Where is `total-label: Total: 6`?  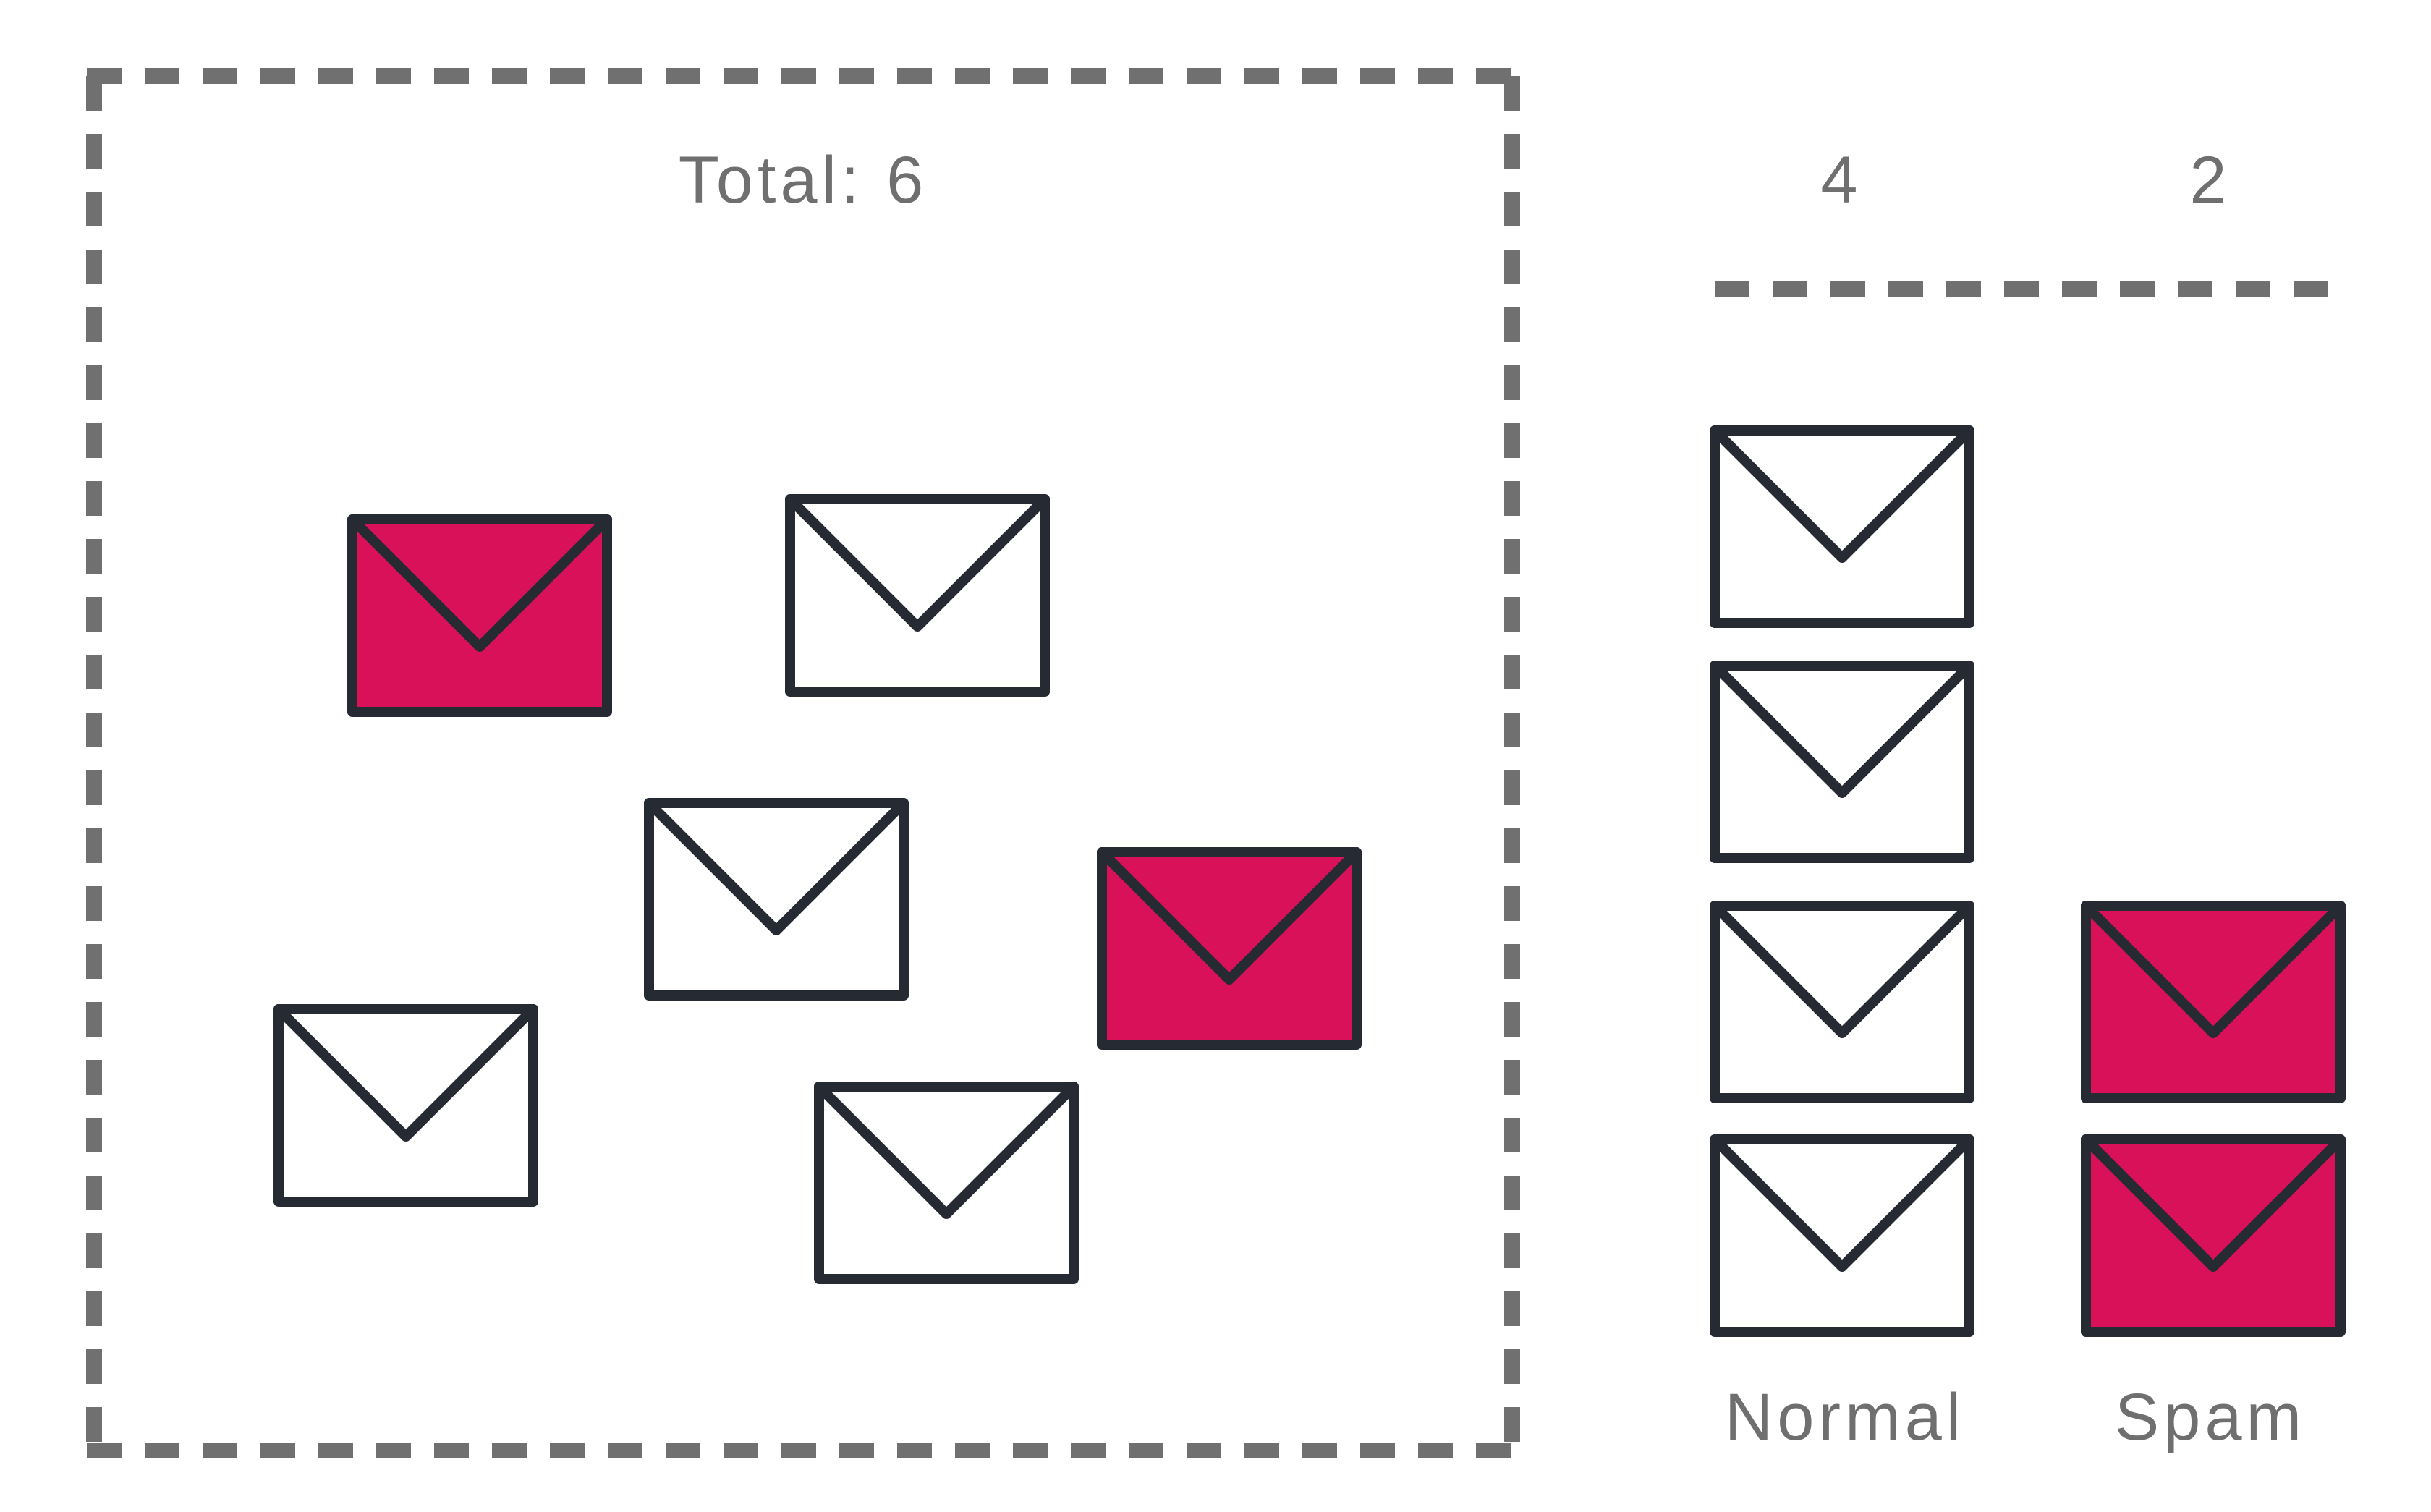
total-label: Total: 6 is located at coordinates (804, 180).